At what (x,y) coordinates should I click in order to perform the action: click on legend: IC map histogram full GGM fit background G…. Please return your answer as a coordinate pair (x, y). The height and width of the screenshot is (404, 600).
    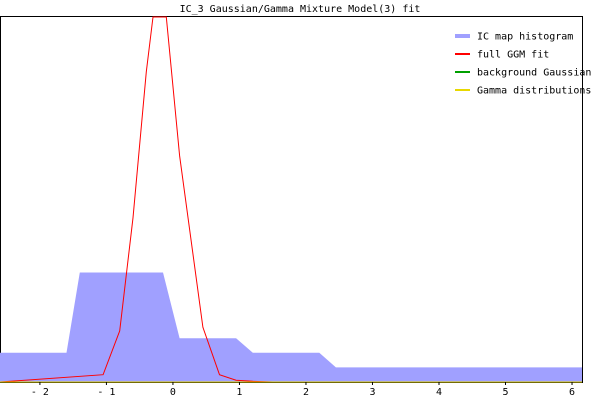
    Looking at the image, I should click on (523, 64).